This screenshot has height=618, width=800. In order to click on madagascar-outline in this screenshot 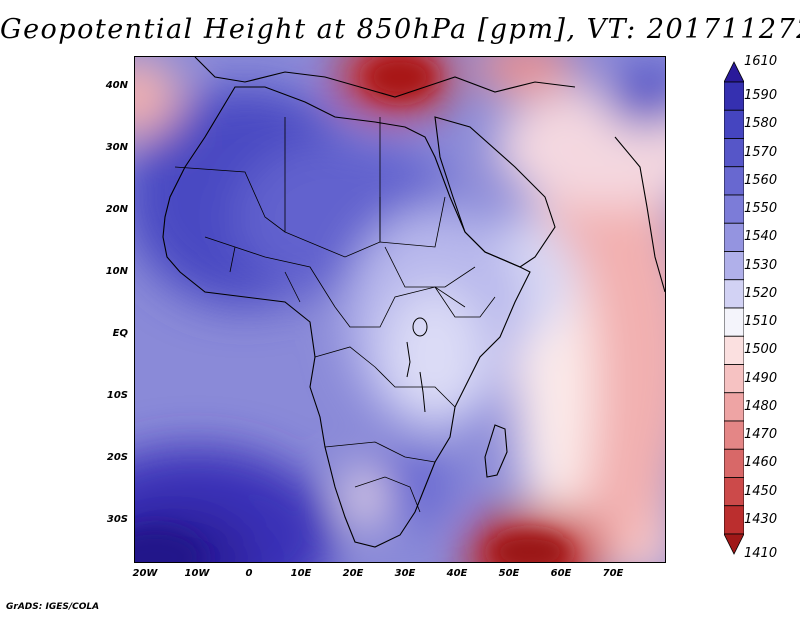, I will do `click(496, 451)`.